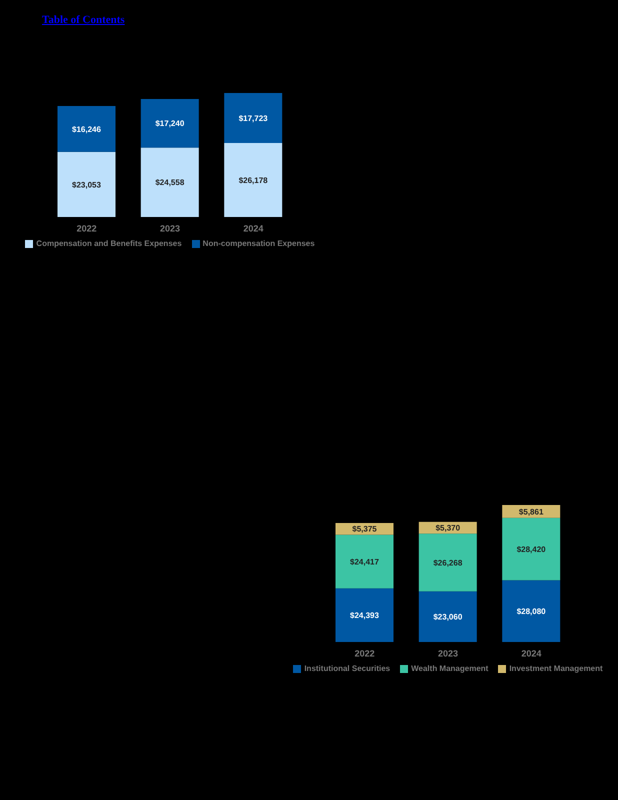 This screenshot has height=800, width=618. I want to click on data-label: $24,558, so click(170, 183).